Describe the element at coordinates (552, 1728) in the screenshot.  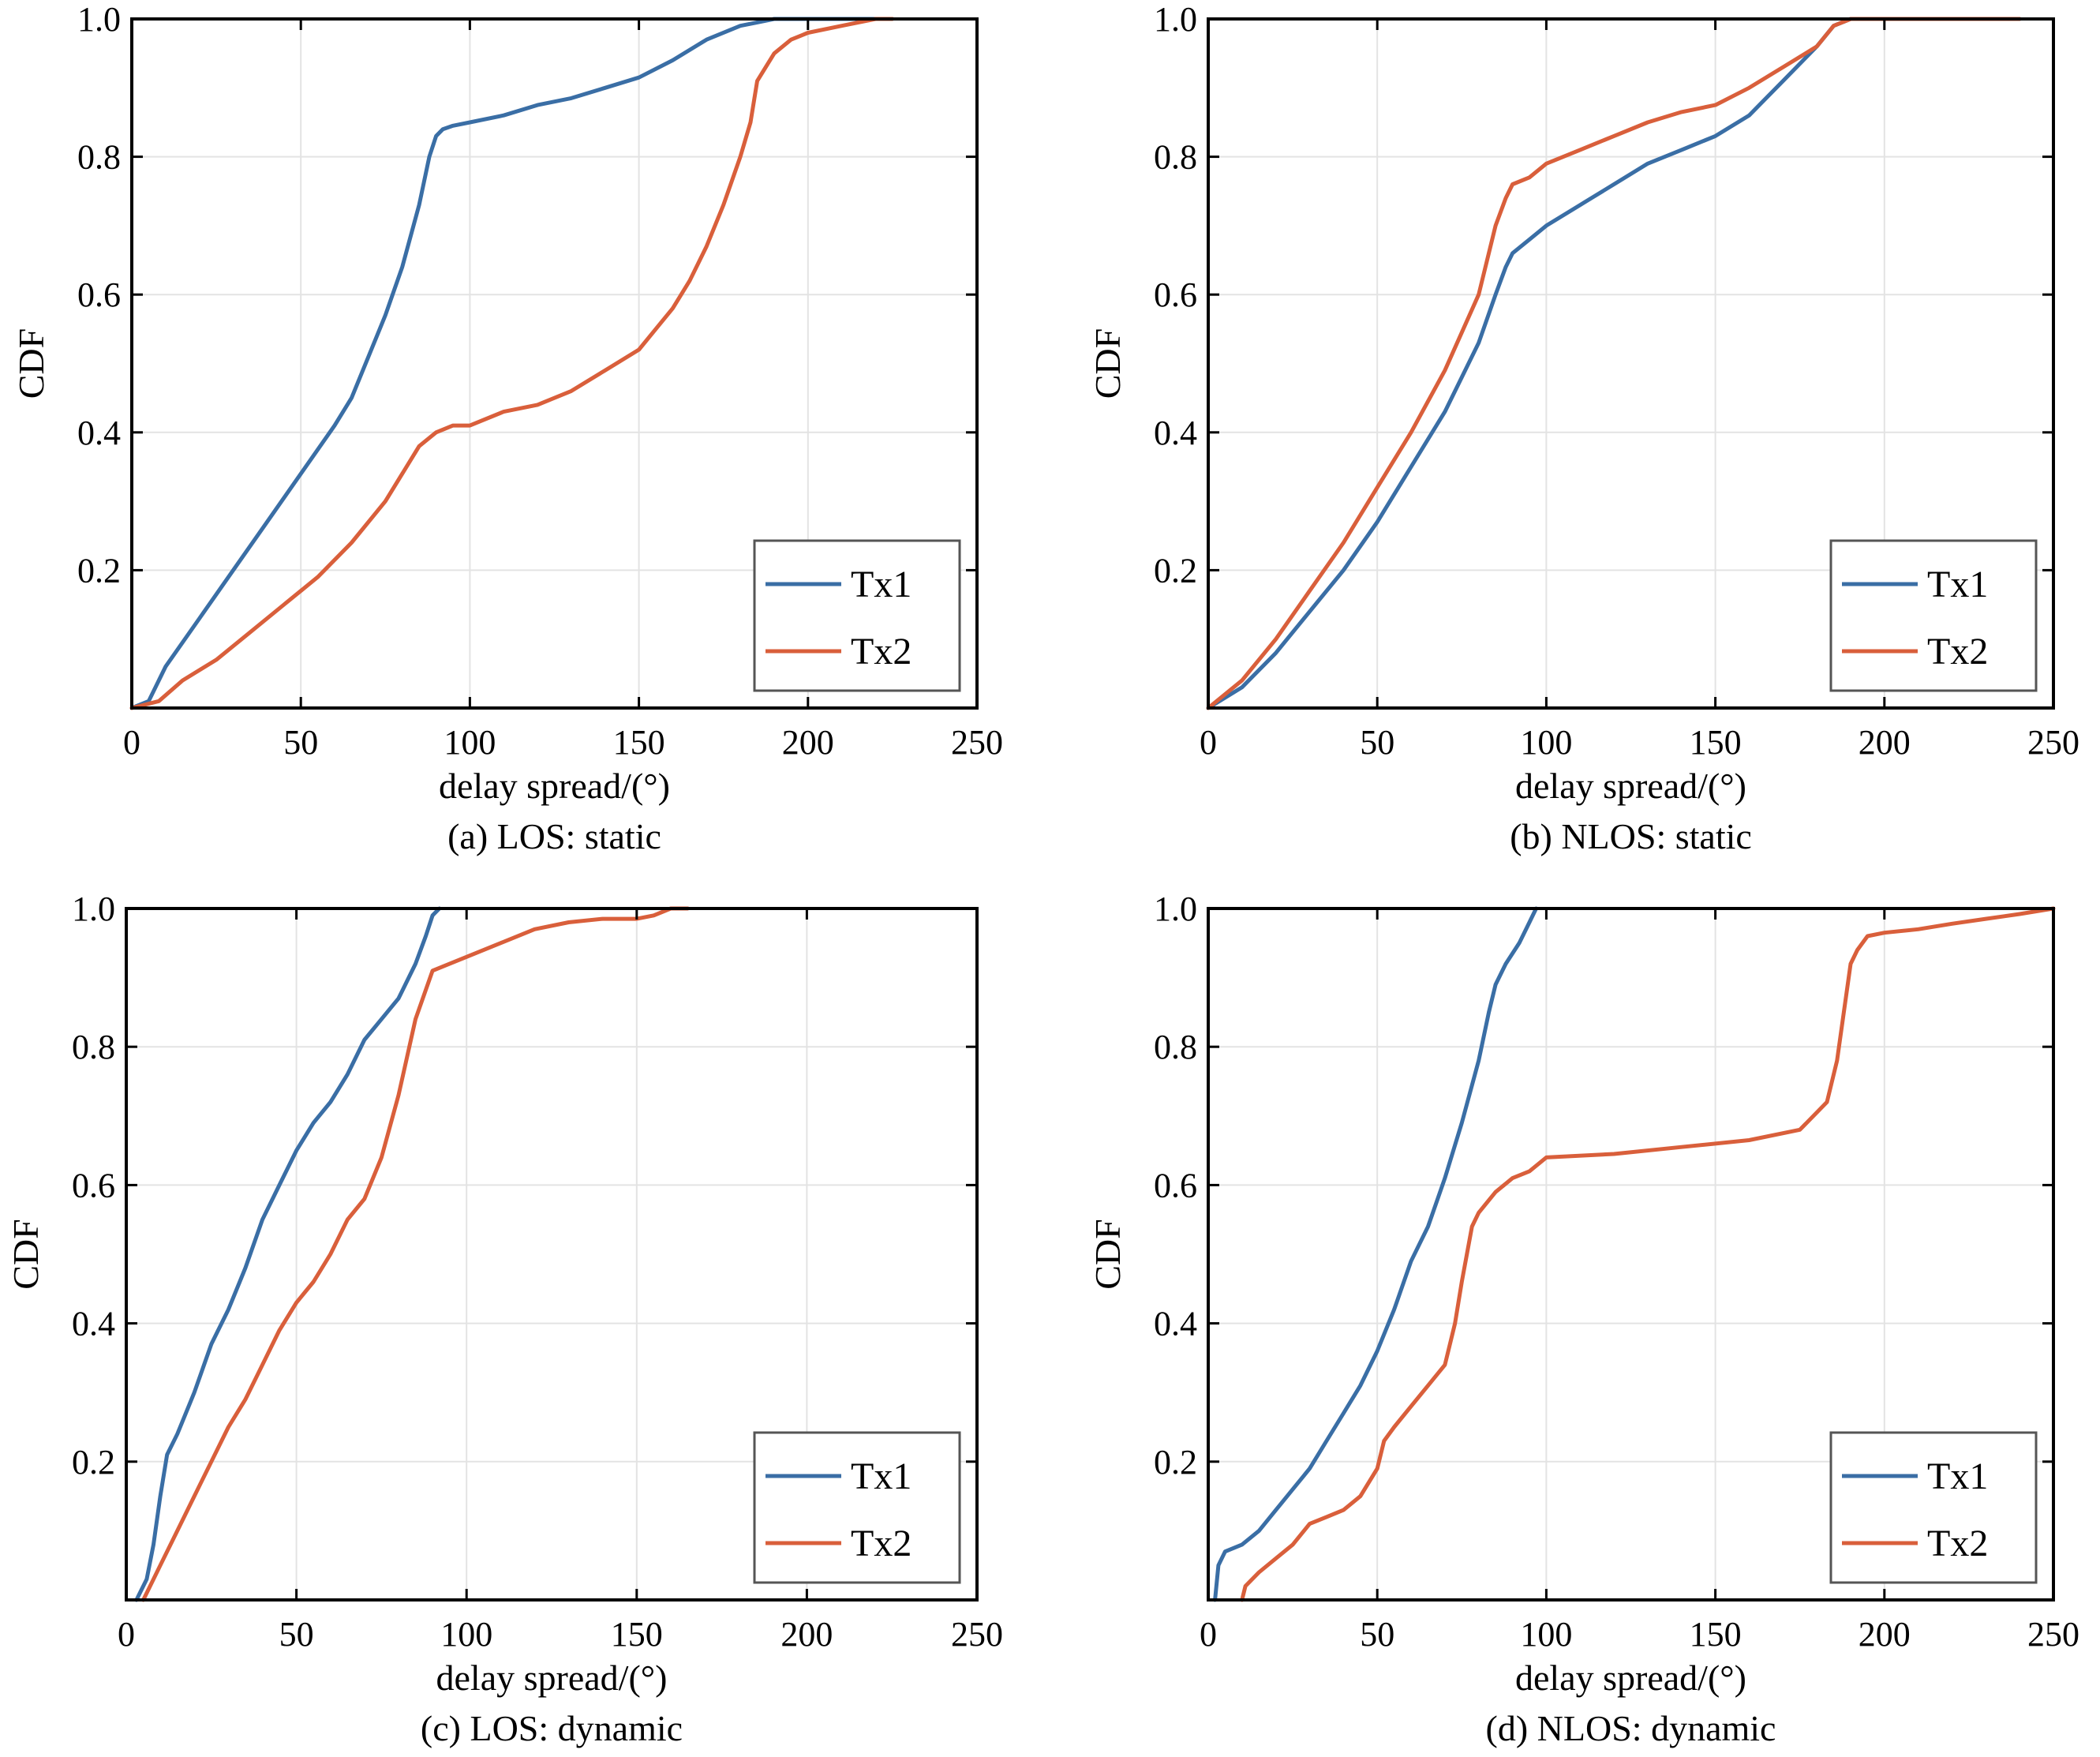
I see `panel-caption: (c) LOS: dynamic` at that location.